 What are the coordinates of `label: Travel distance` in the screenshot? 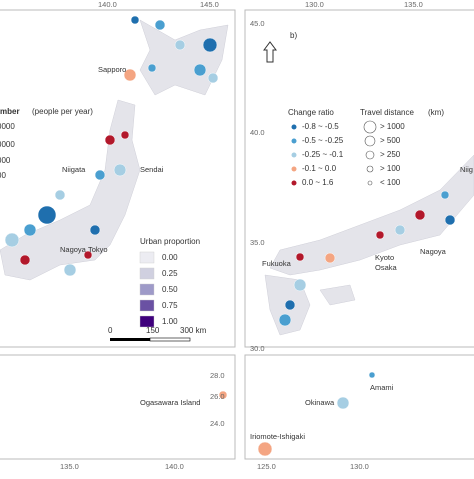 It's located at (387, 112).